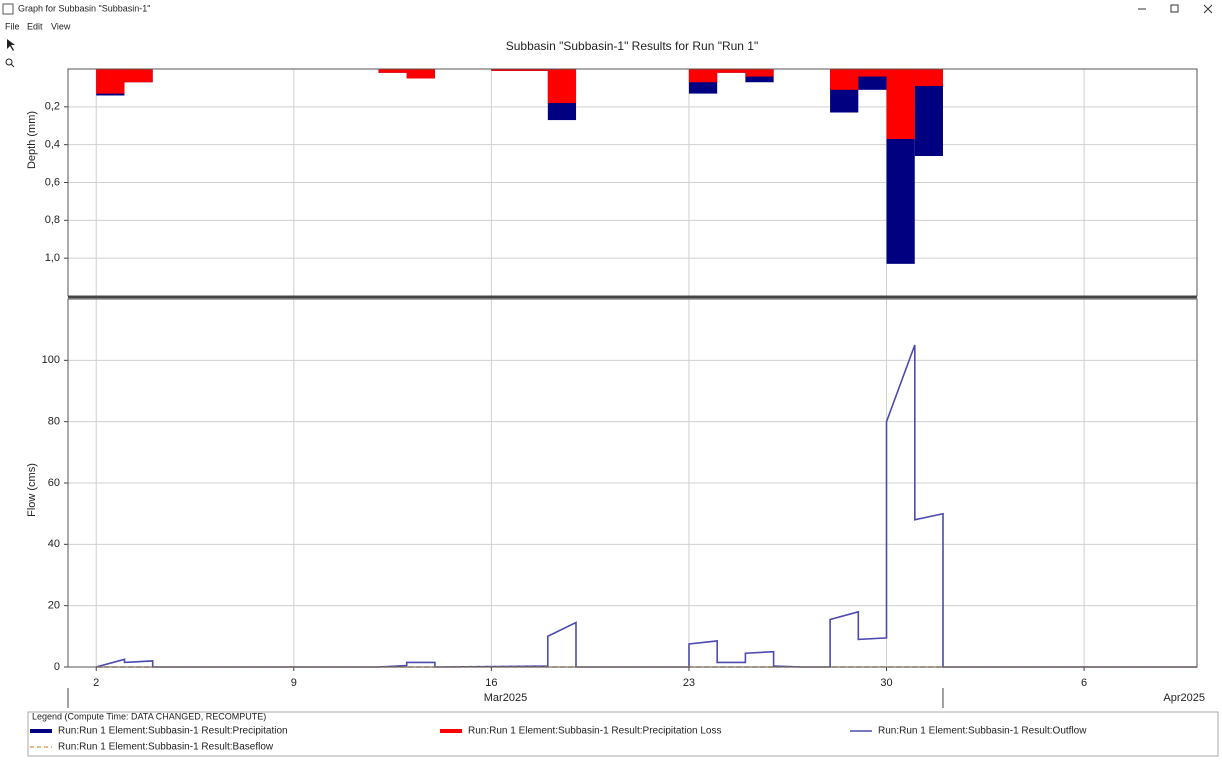 The height and width of the screenshot is (764, 1222). Describe the element at coordinates (1184, 698) in the screenshot. I see `month-label: Apr2025` at that location.